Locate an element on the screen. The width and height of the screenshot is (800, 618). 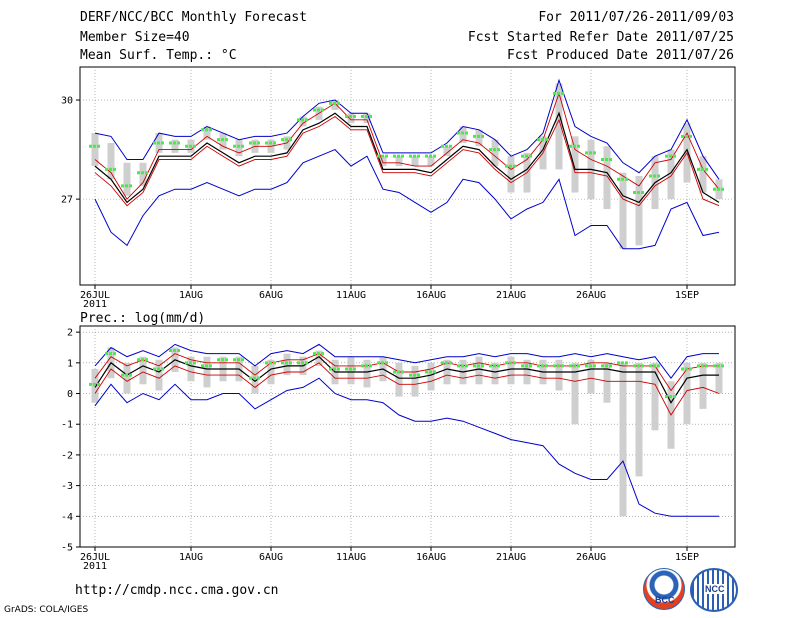
bcc-logo: BCC is located at coordinates (664, 589).